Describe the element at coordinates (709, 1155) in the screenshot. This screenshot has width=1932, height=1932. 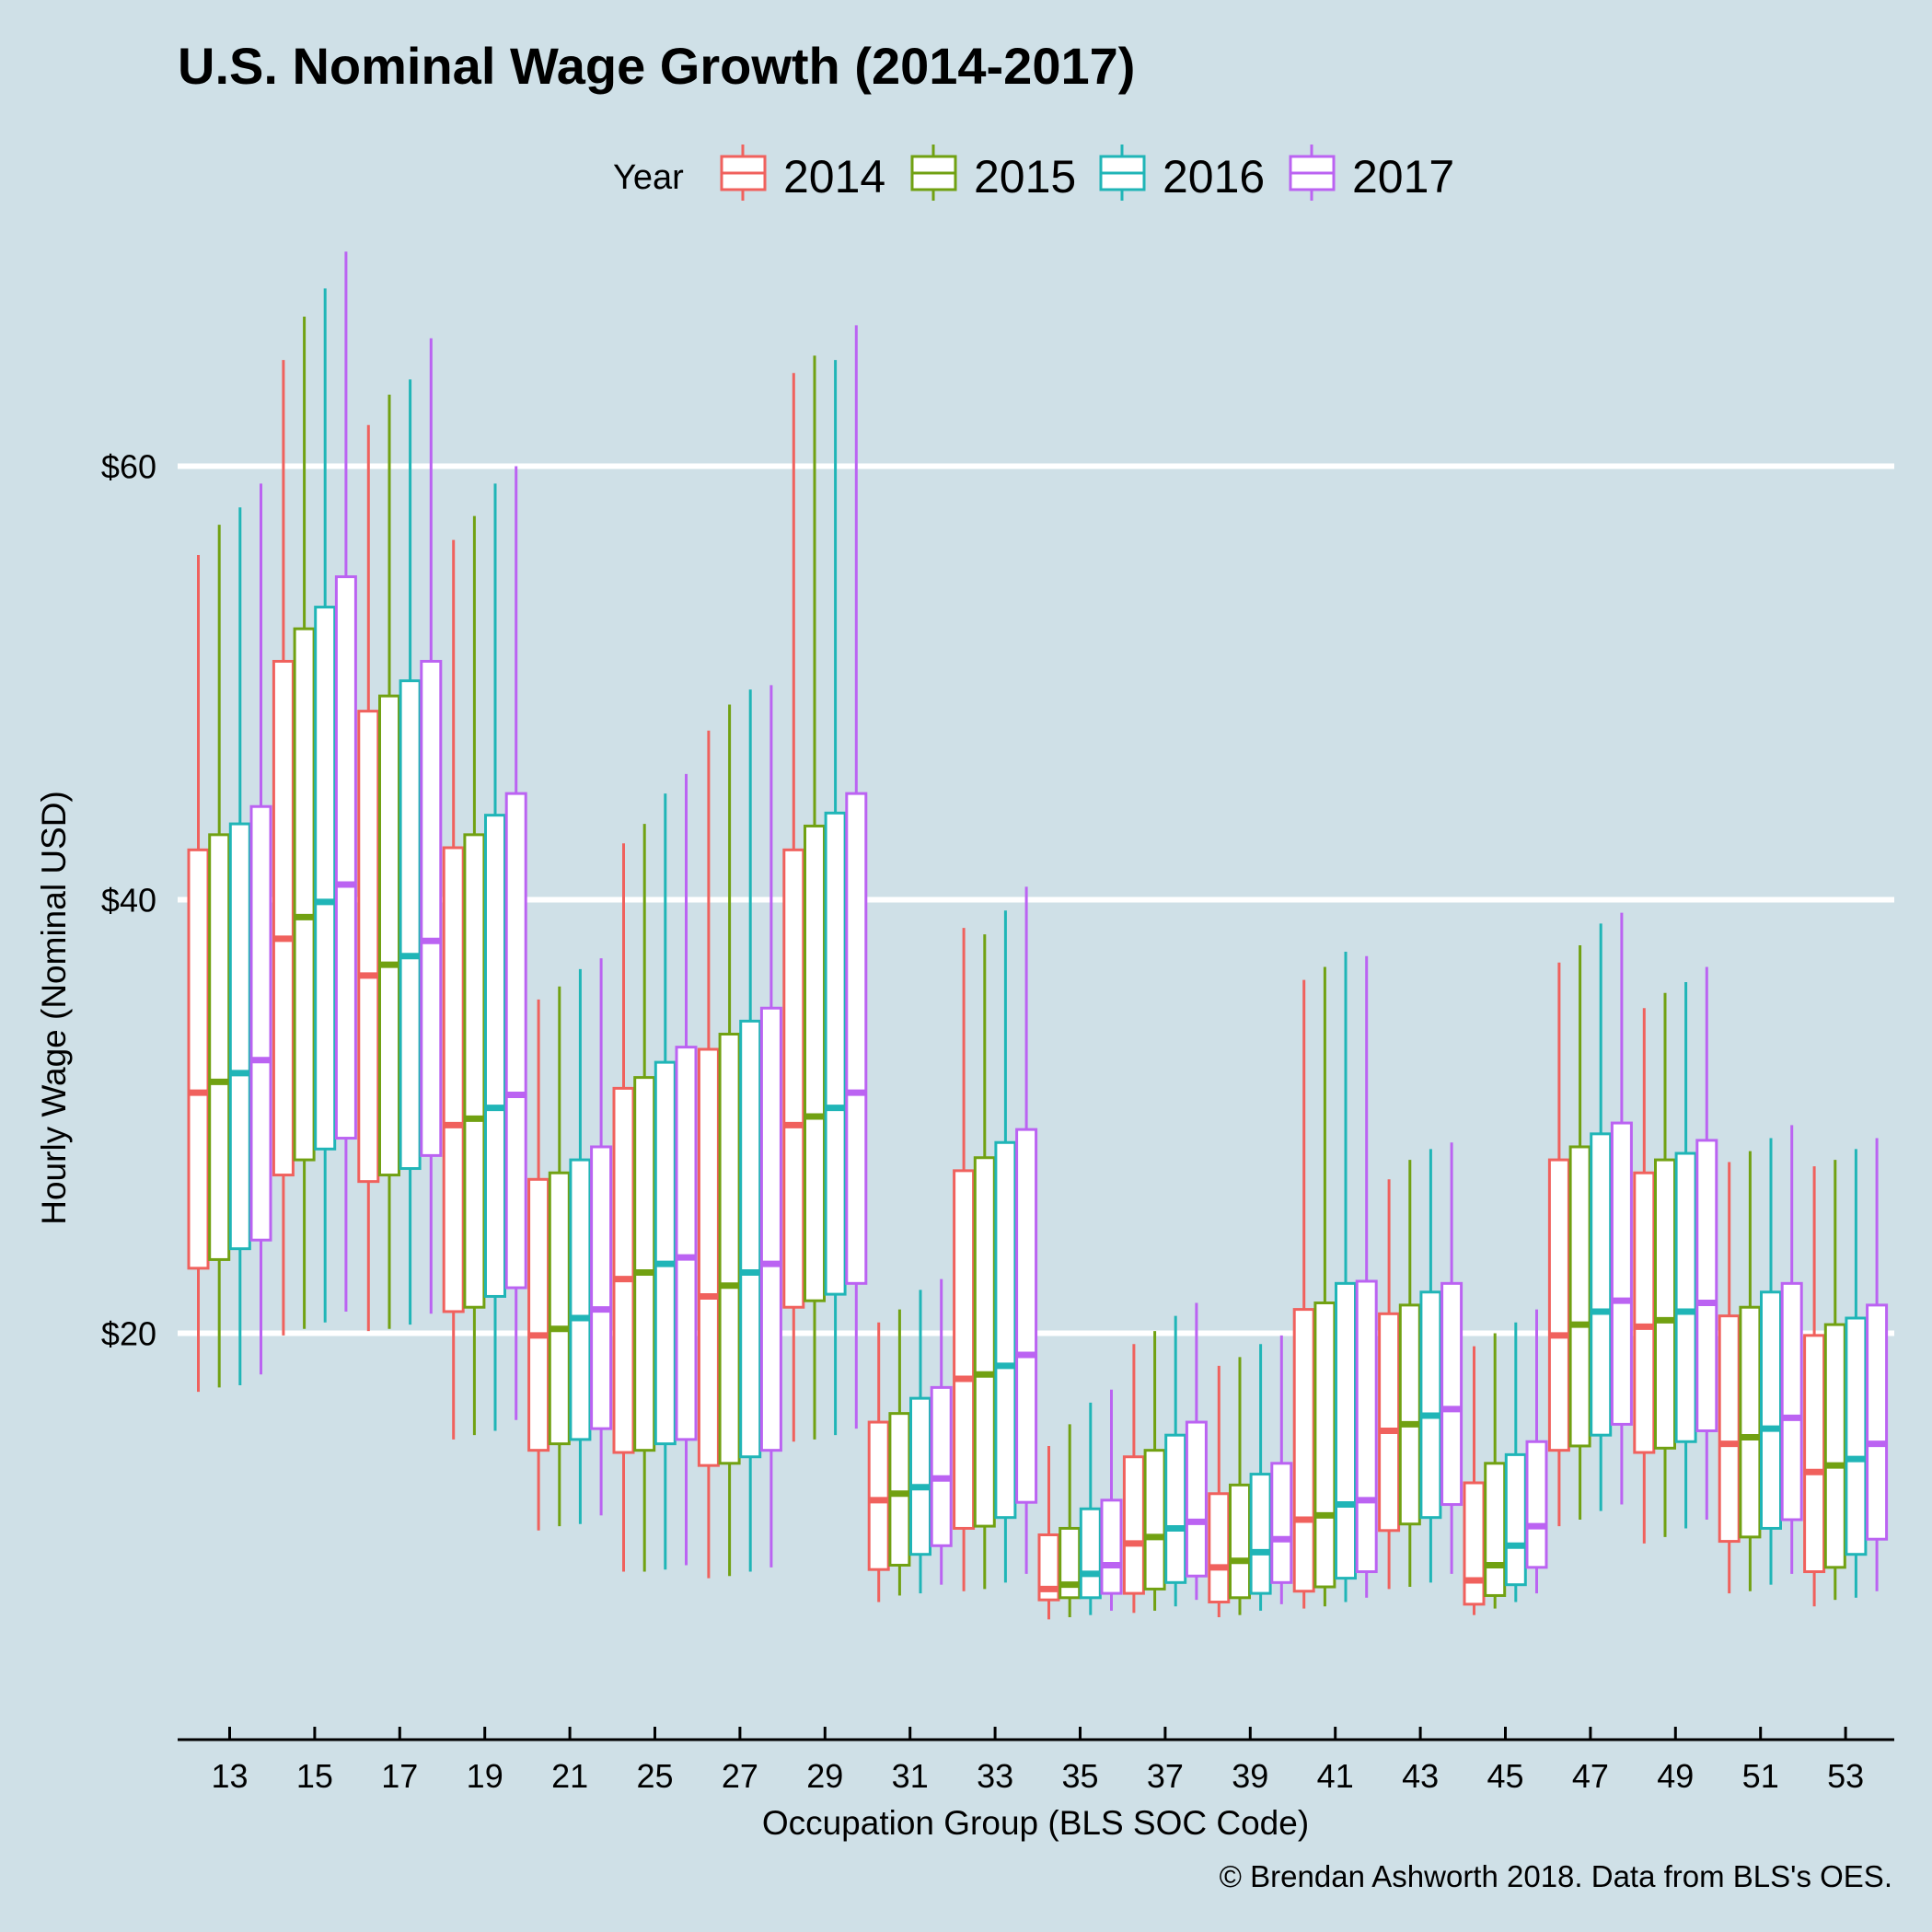
I see `box-27-2014` at that location.